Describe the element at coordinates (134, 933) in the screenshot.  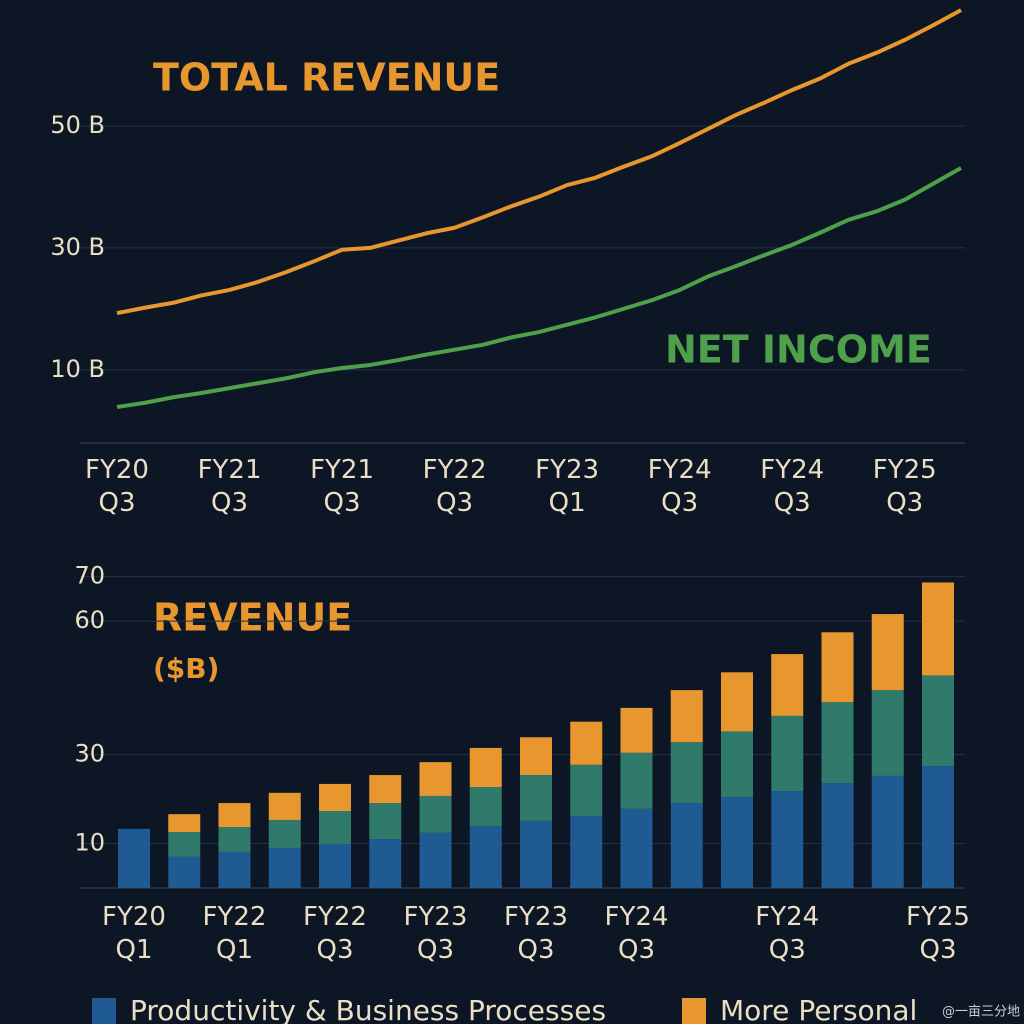
I see `x-tick-label: FY20 Q1` at that location.